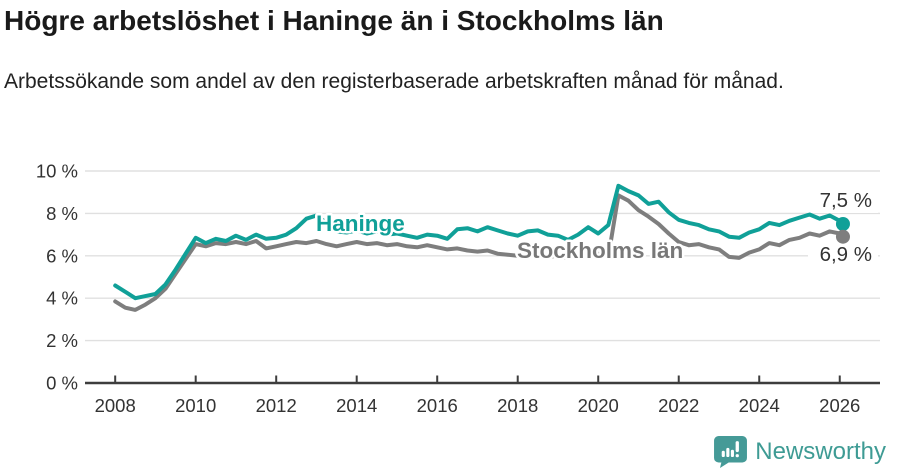 This screenshot has width=900, height=474. I want to click on series-label-stockholm: Stockholms län, so click(600, 250).